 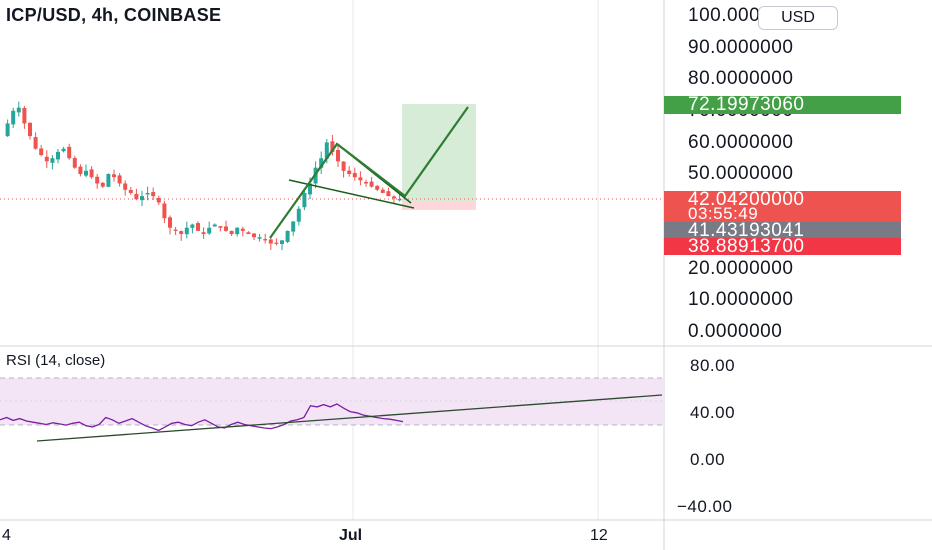 What do you see at coordinates (713, 365) in the screenshot?
I see `rsi-axis-label: 80.00` at bounding box center [713, 365].